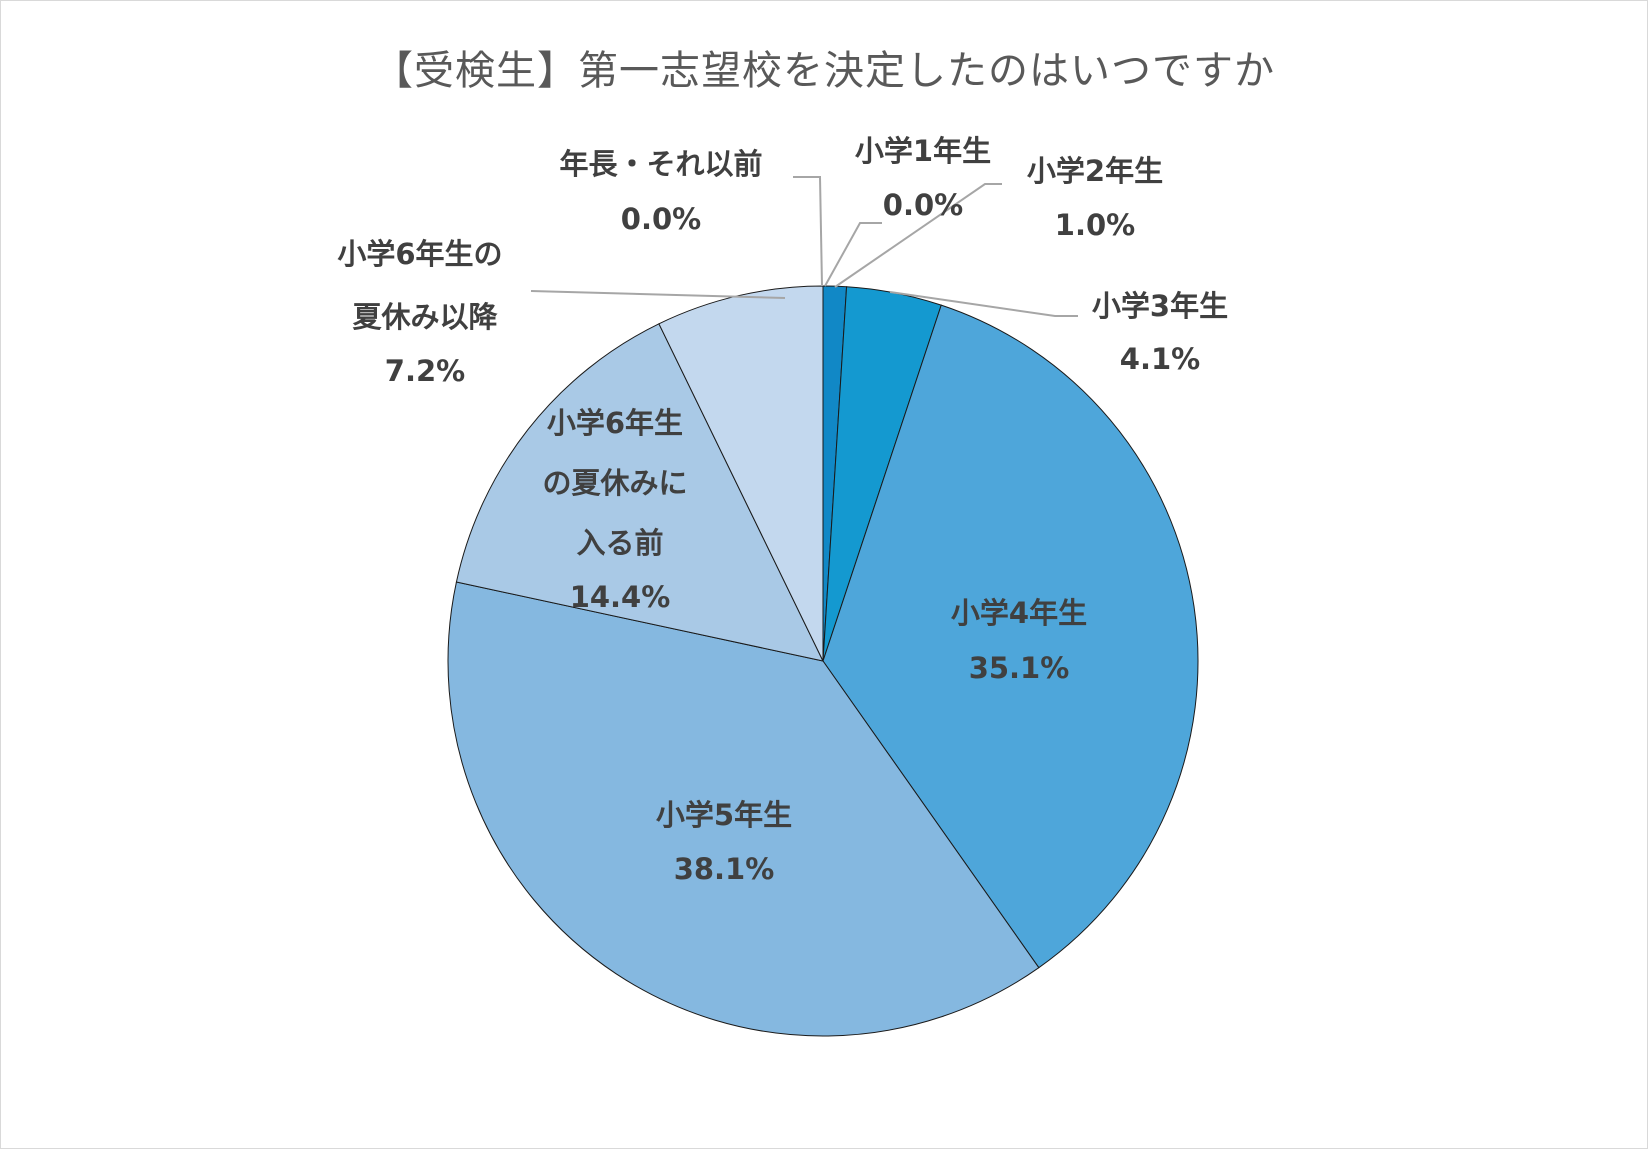  Describe the element at coordinates (1160, 306) in the screenshot. I see `label-grade3-name: 小学3年生` at that location.